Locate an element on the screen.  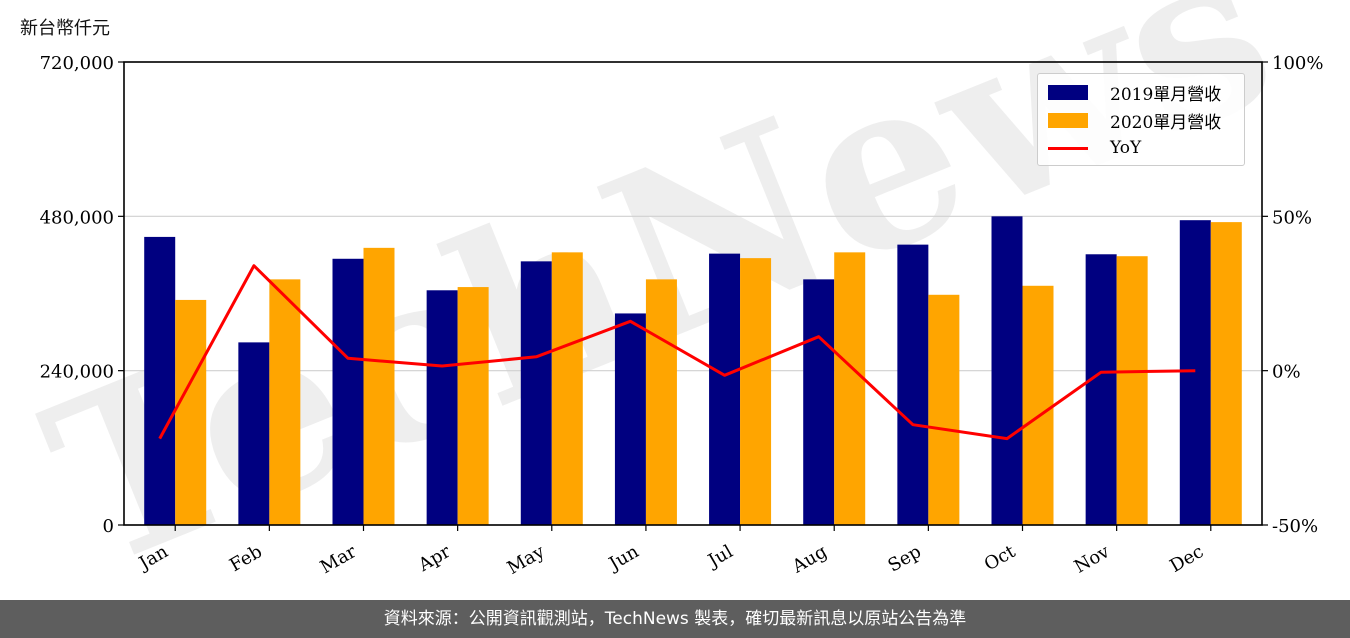
bar-2019-jun is located at coordinates (630, 419).